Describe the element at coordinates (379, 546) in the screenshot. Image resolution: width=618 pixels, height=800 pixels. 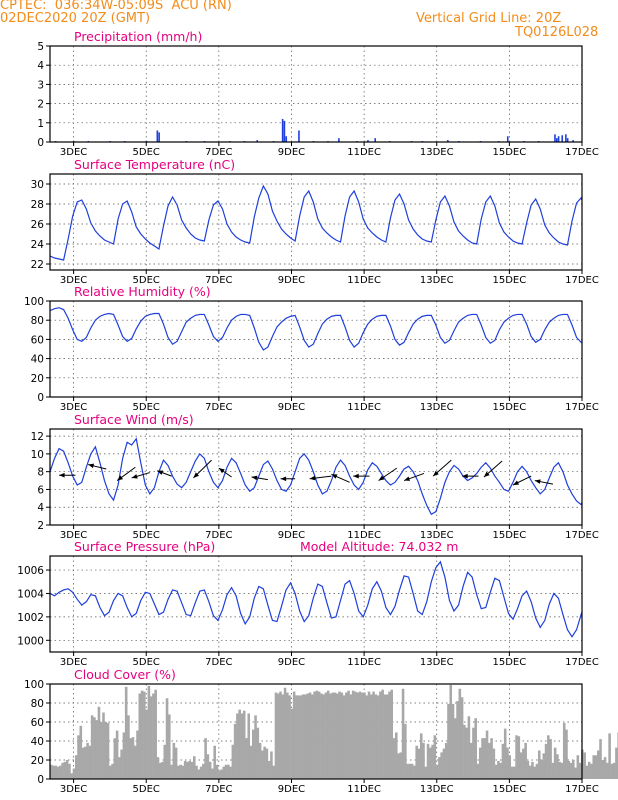
I see `model-altitude-annotation: Model Altitude: 74.032 m` at that location.